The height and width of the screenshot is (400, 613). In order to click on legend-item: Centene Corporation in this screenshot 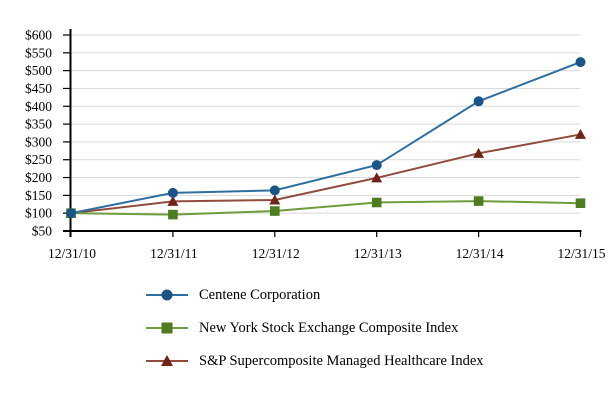, I will do `click(315, 294)`.